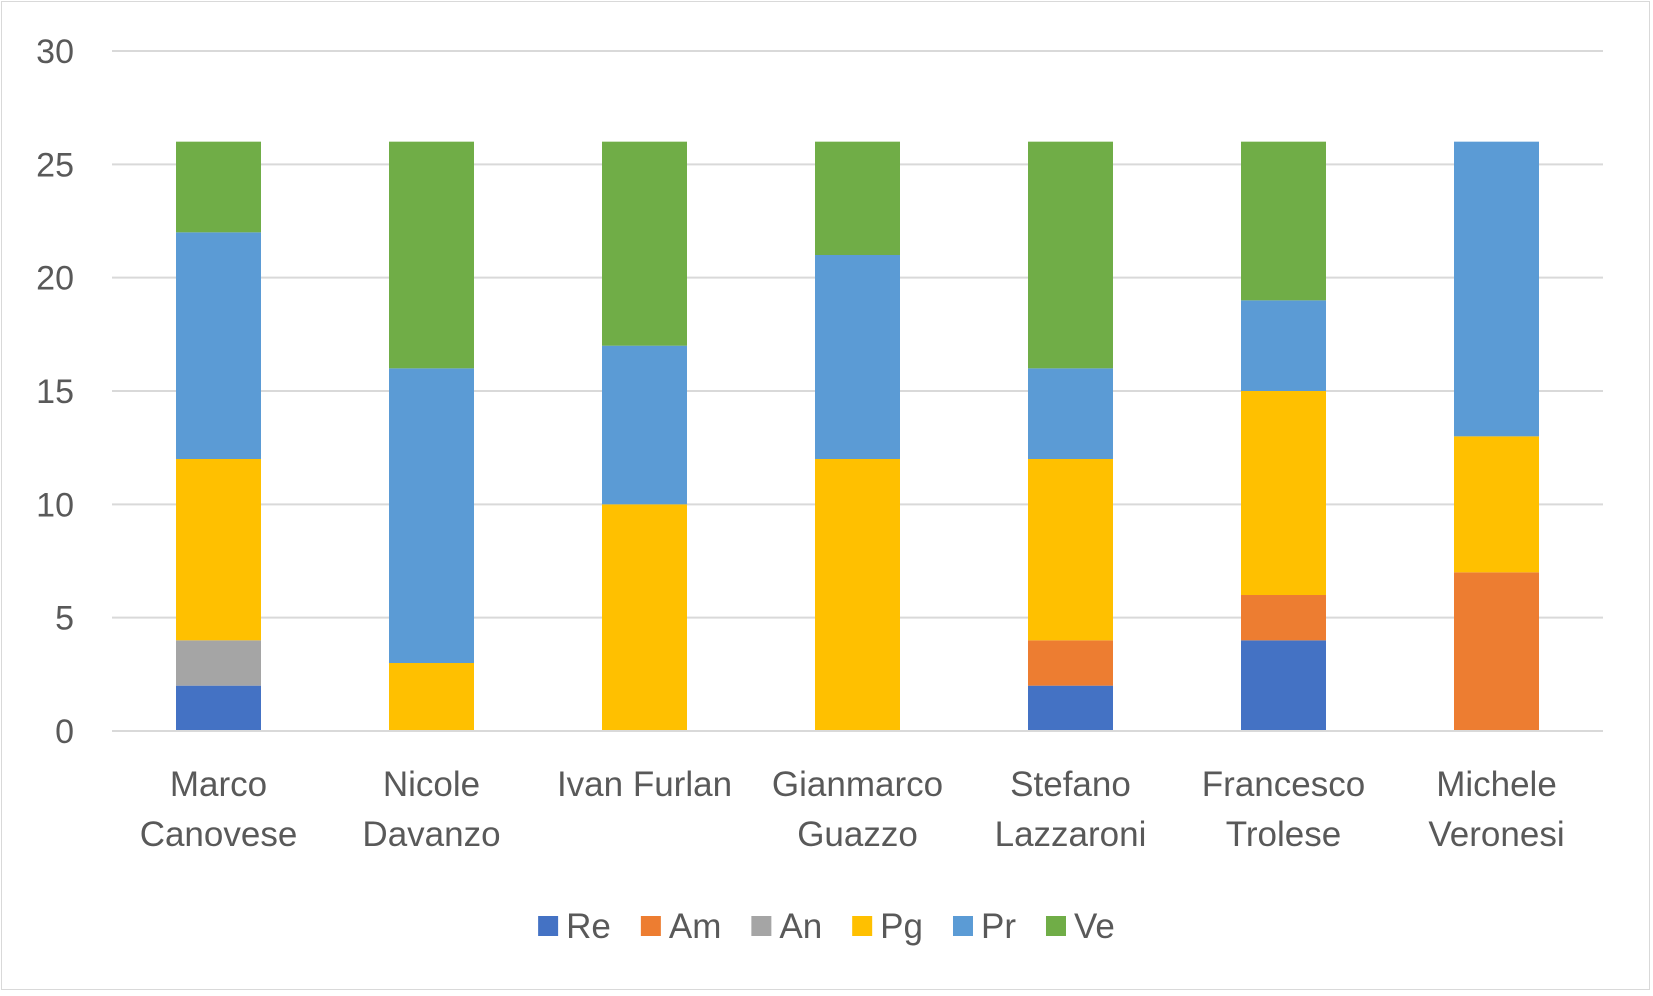 The width and height of the screenshot is (1653, 996). I want to click on x-category-label: Ivan Furlan, so click(644, 784).